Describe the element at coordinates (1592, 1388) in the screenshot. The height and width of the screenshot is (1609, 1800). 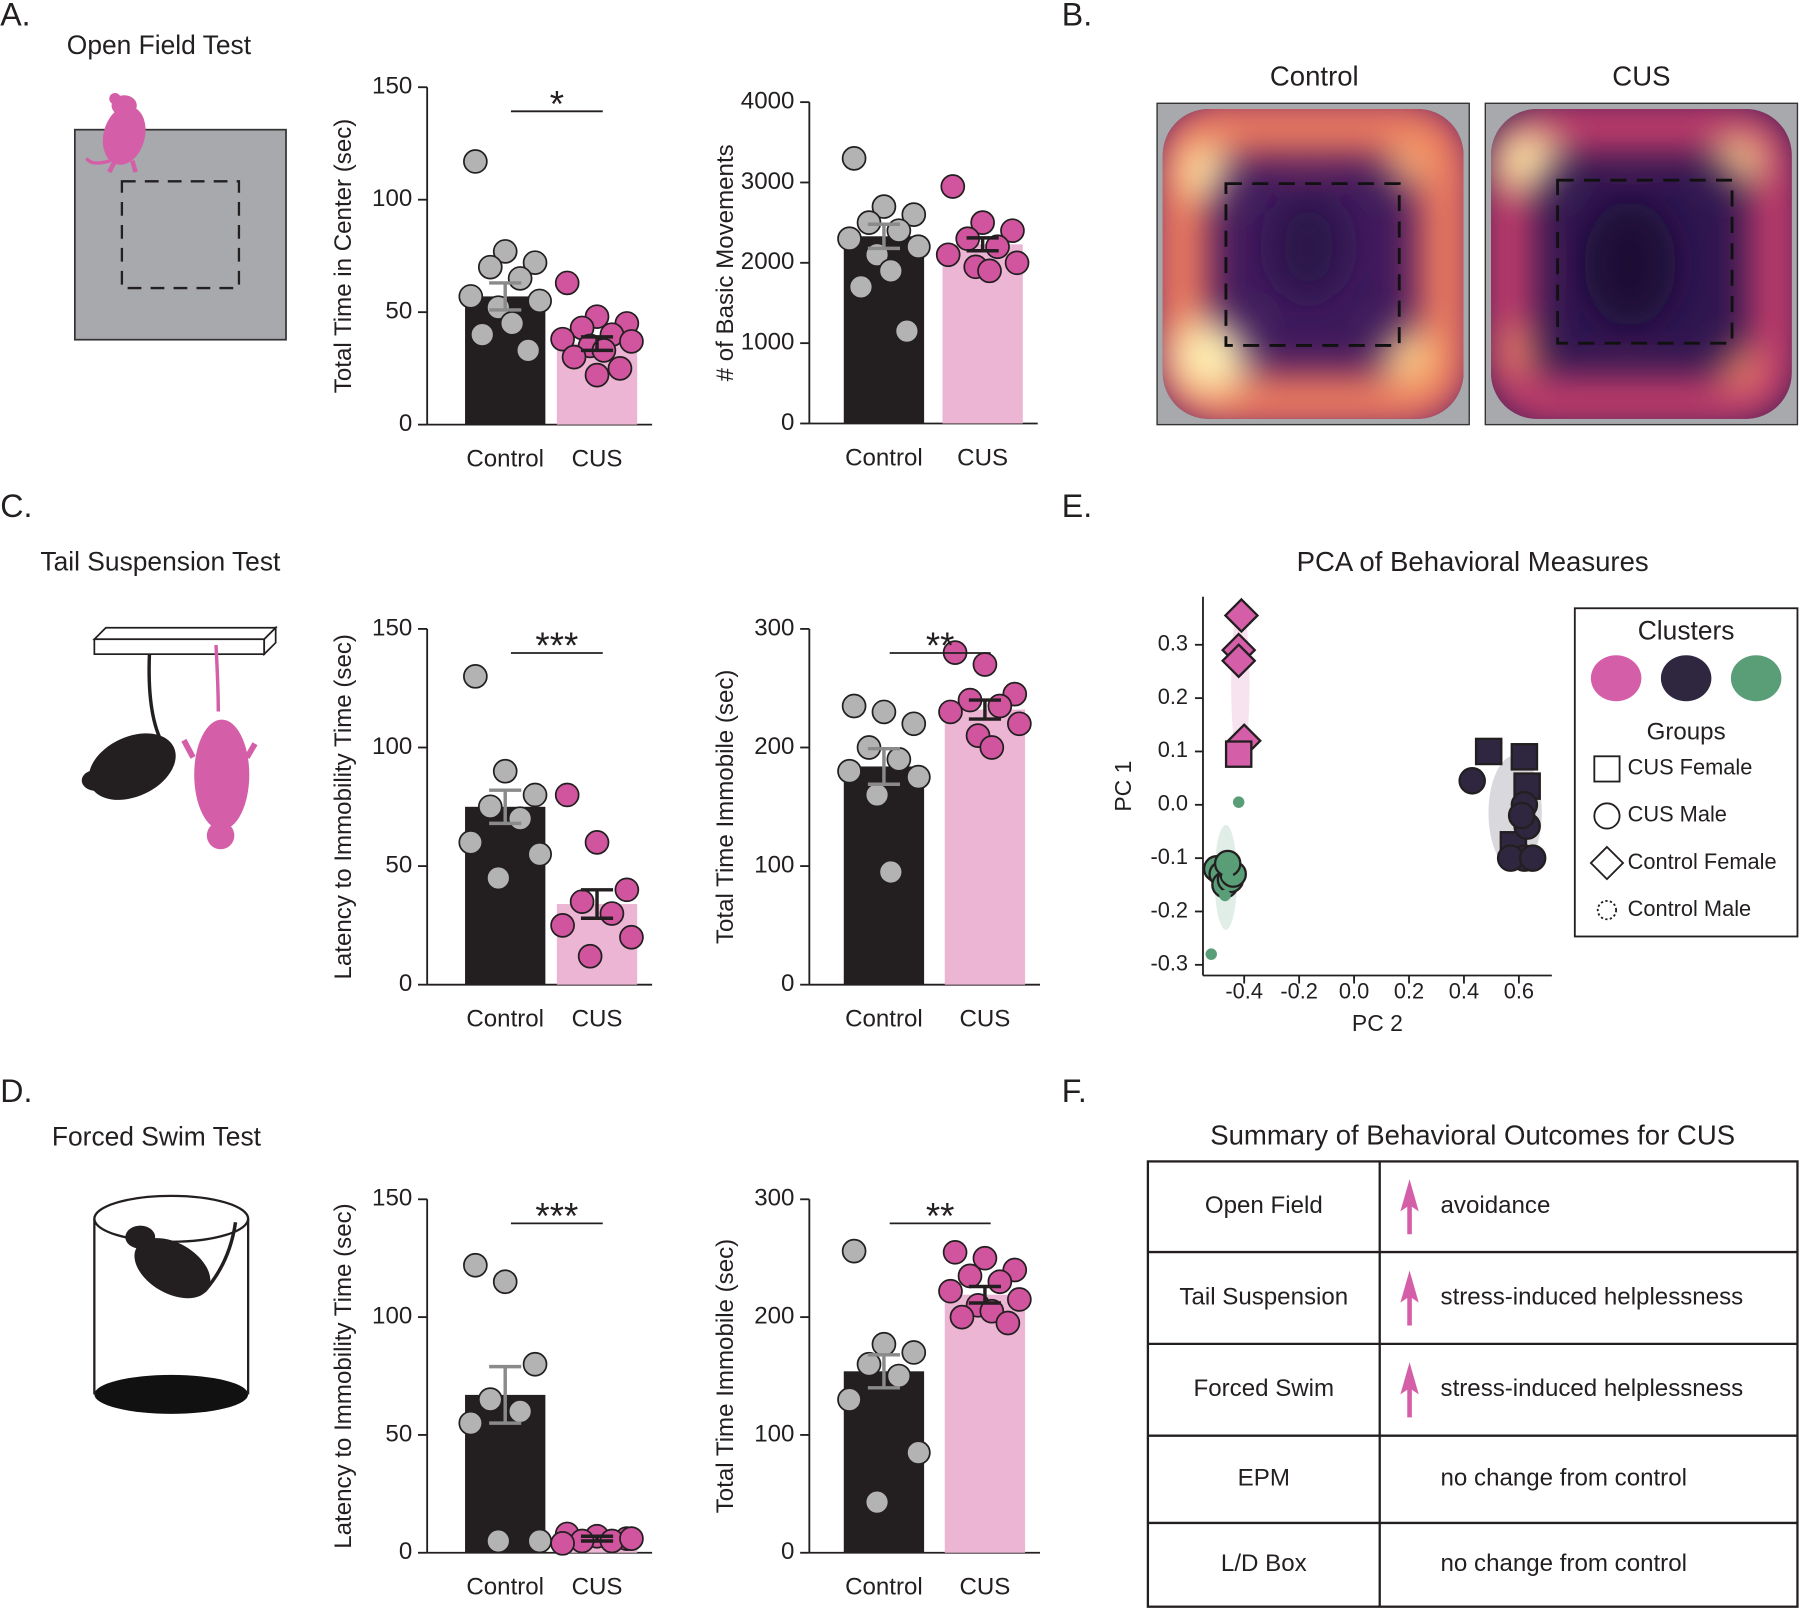
I see `table-cell: stress-induced helplessness` at that location.